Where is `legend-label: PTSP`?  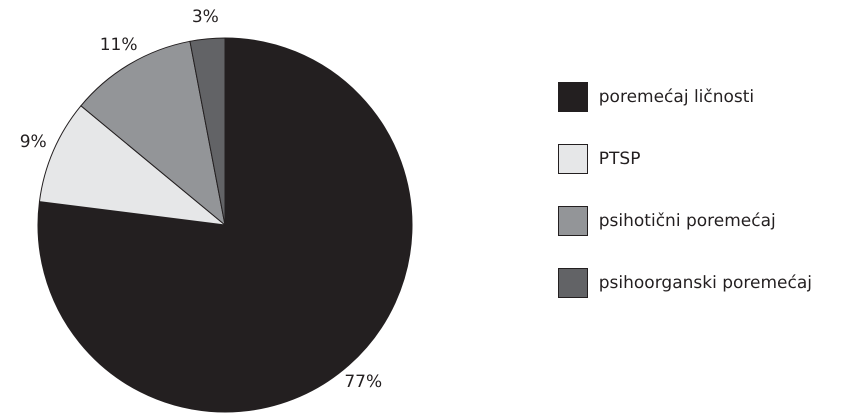 legend-label: PTSP is located at coordinates (619, 159).